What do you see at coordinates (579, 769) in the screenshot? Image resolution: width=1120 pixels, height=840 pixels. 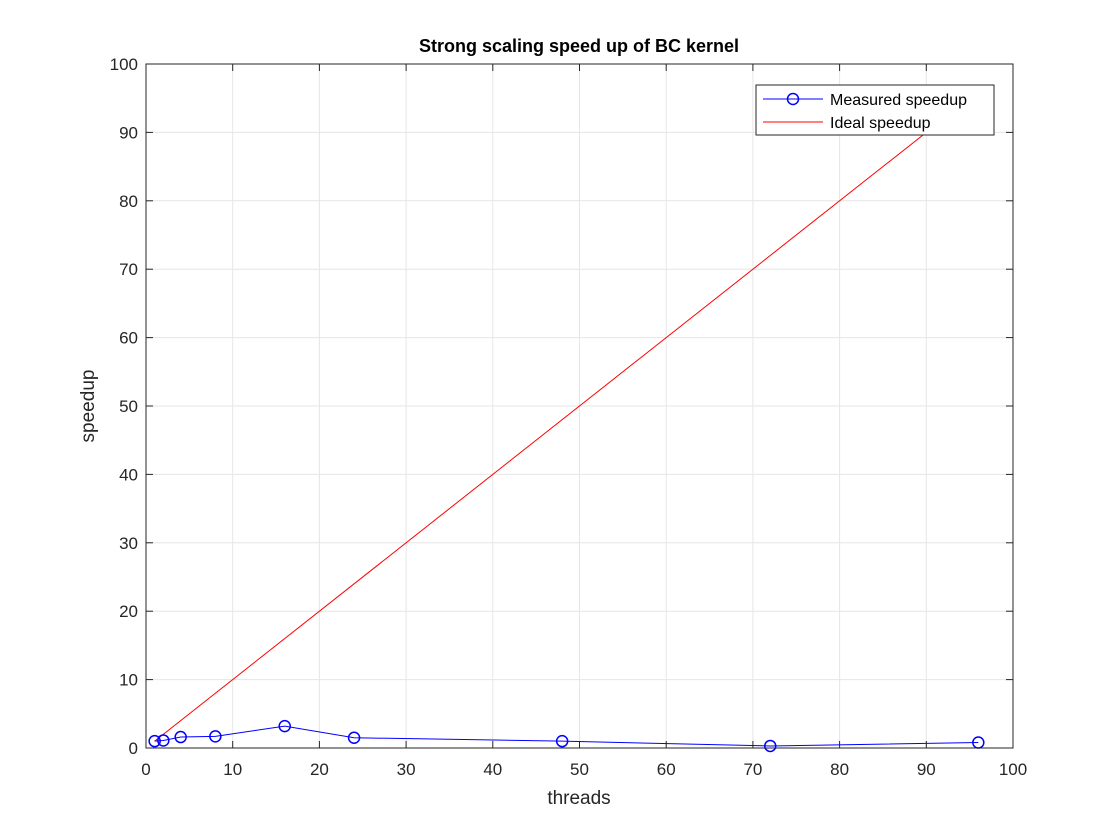 I see `x-tick-label: 50` at bounding box center [579, 769].